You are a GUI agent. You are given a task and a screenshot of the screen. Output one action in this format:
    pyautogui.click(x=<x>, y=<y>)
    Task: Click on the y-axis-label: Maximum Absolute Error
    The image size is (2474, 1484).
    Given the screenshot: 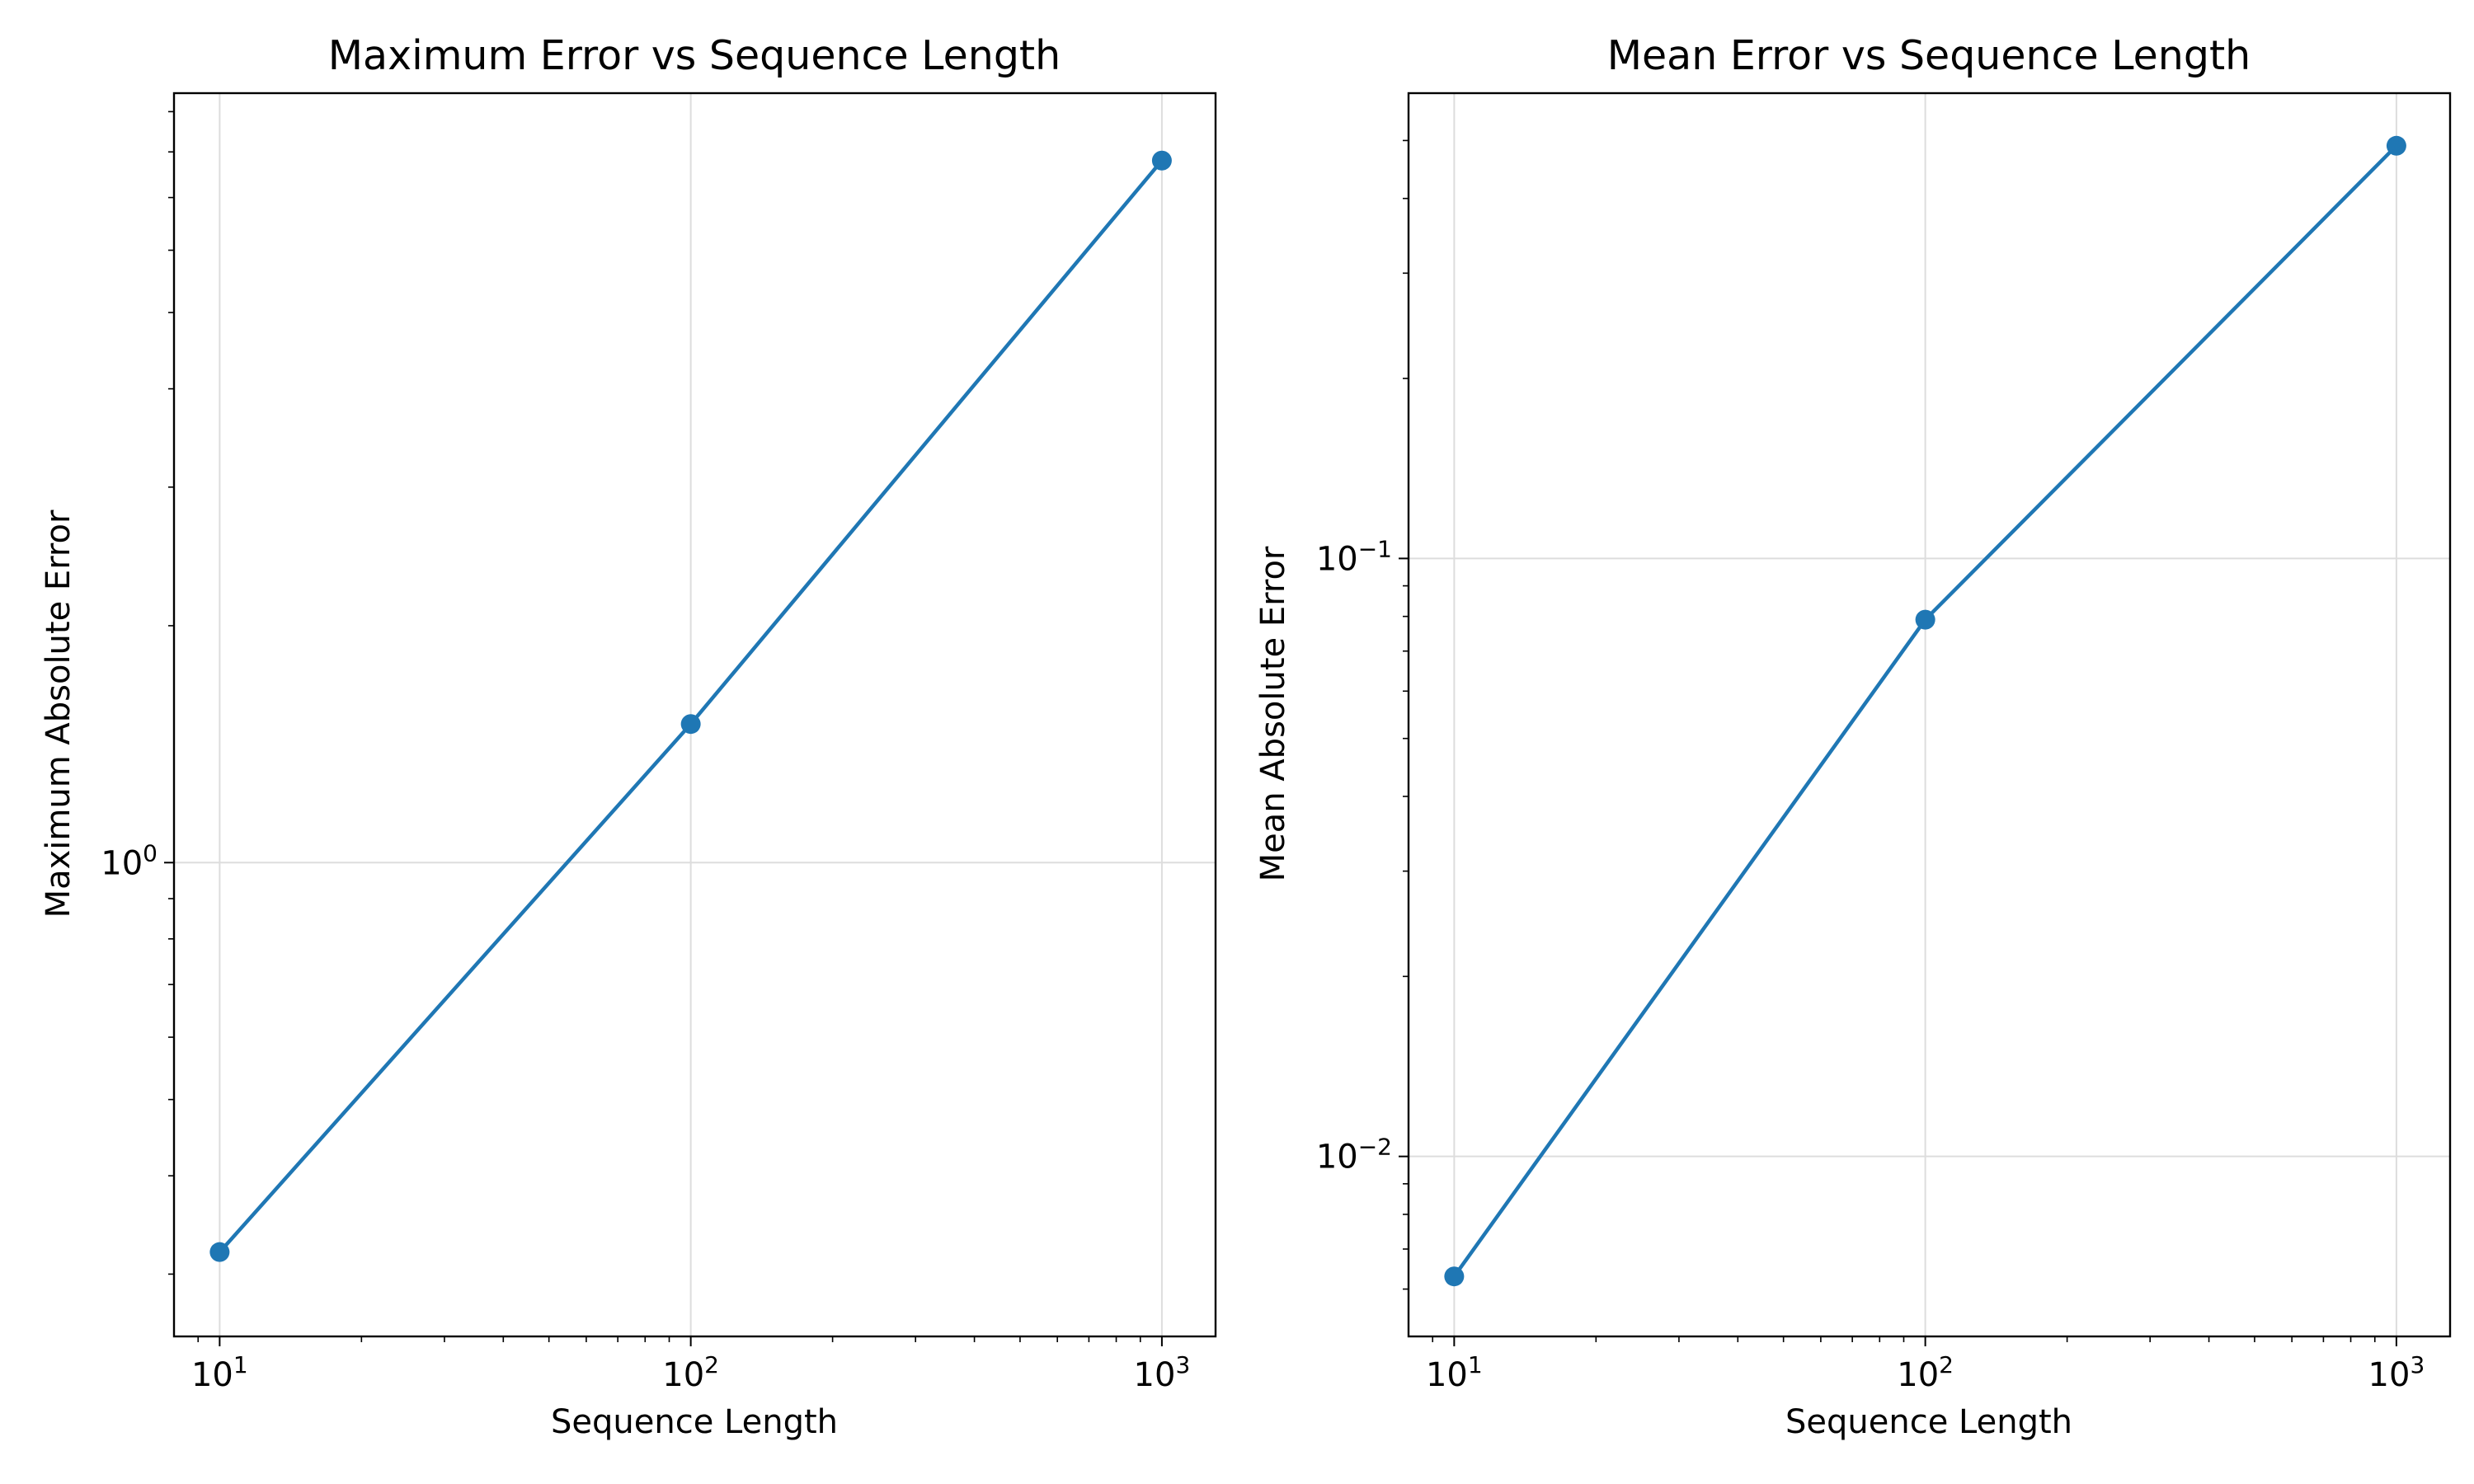 What is the action you would take?
    pyautogui.click(x=59, y=714)
    